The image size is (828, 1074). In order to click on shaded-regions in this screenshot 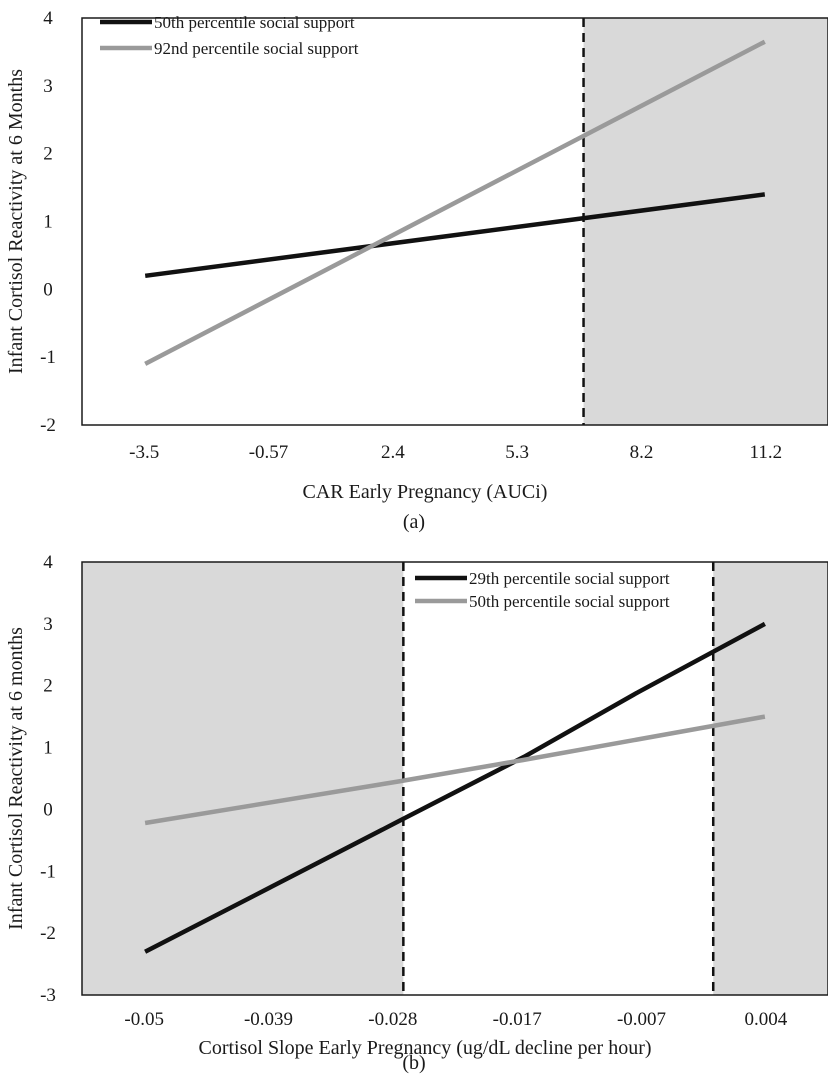, I will do `click(705, 221)`.